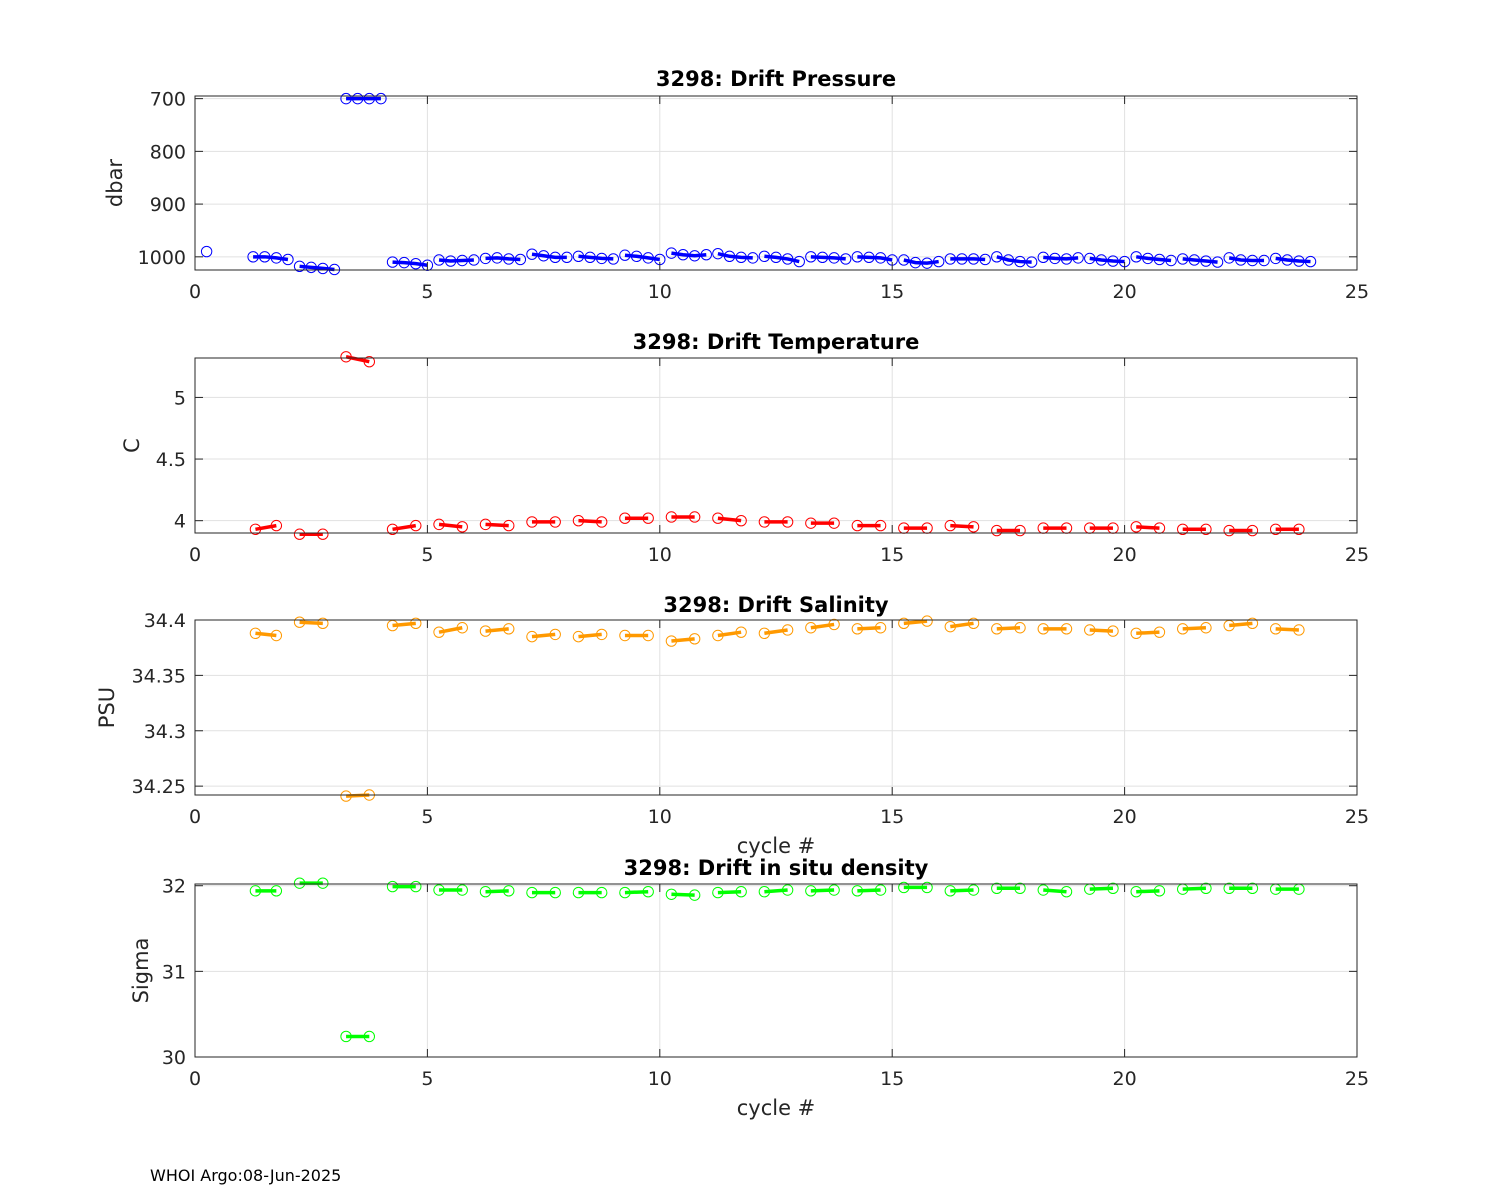 The height and width of the screenshot is (1200, 1500). What do you see at coordinates (660, 817) in the screenshot?
I see `x-tick-label: 10` at bounding box center [660, 817].